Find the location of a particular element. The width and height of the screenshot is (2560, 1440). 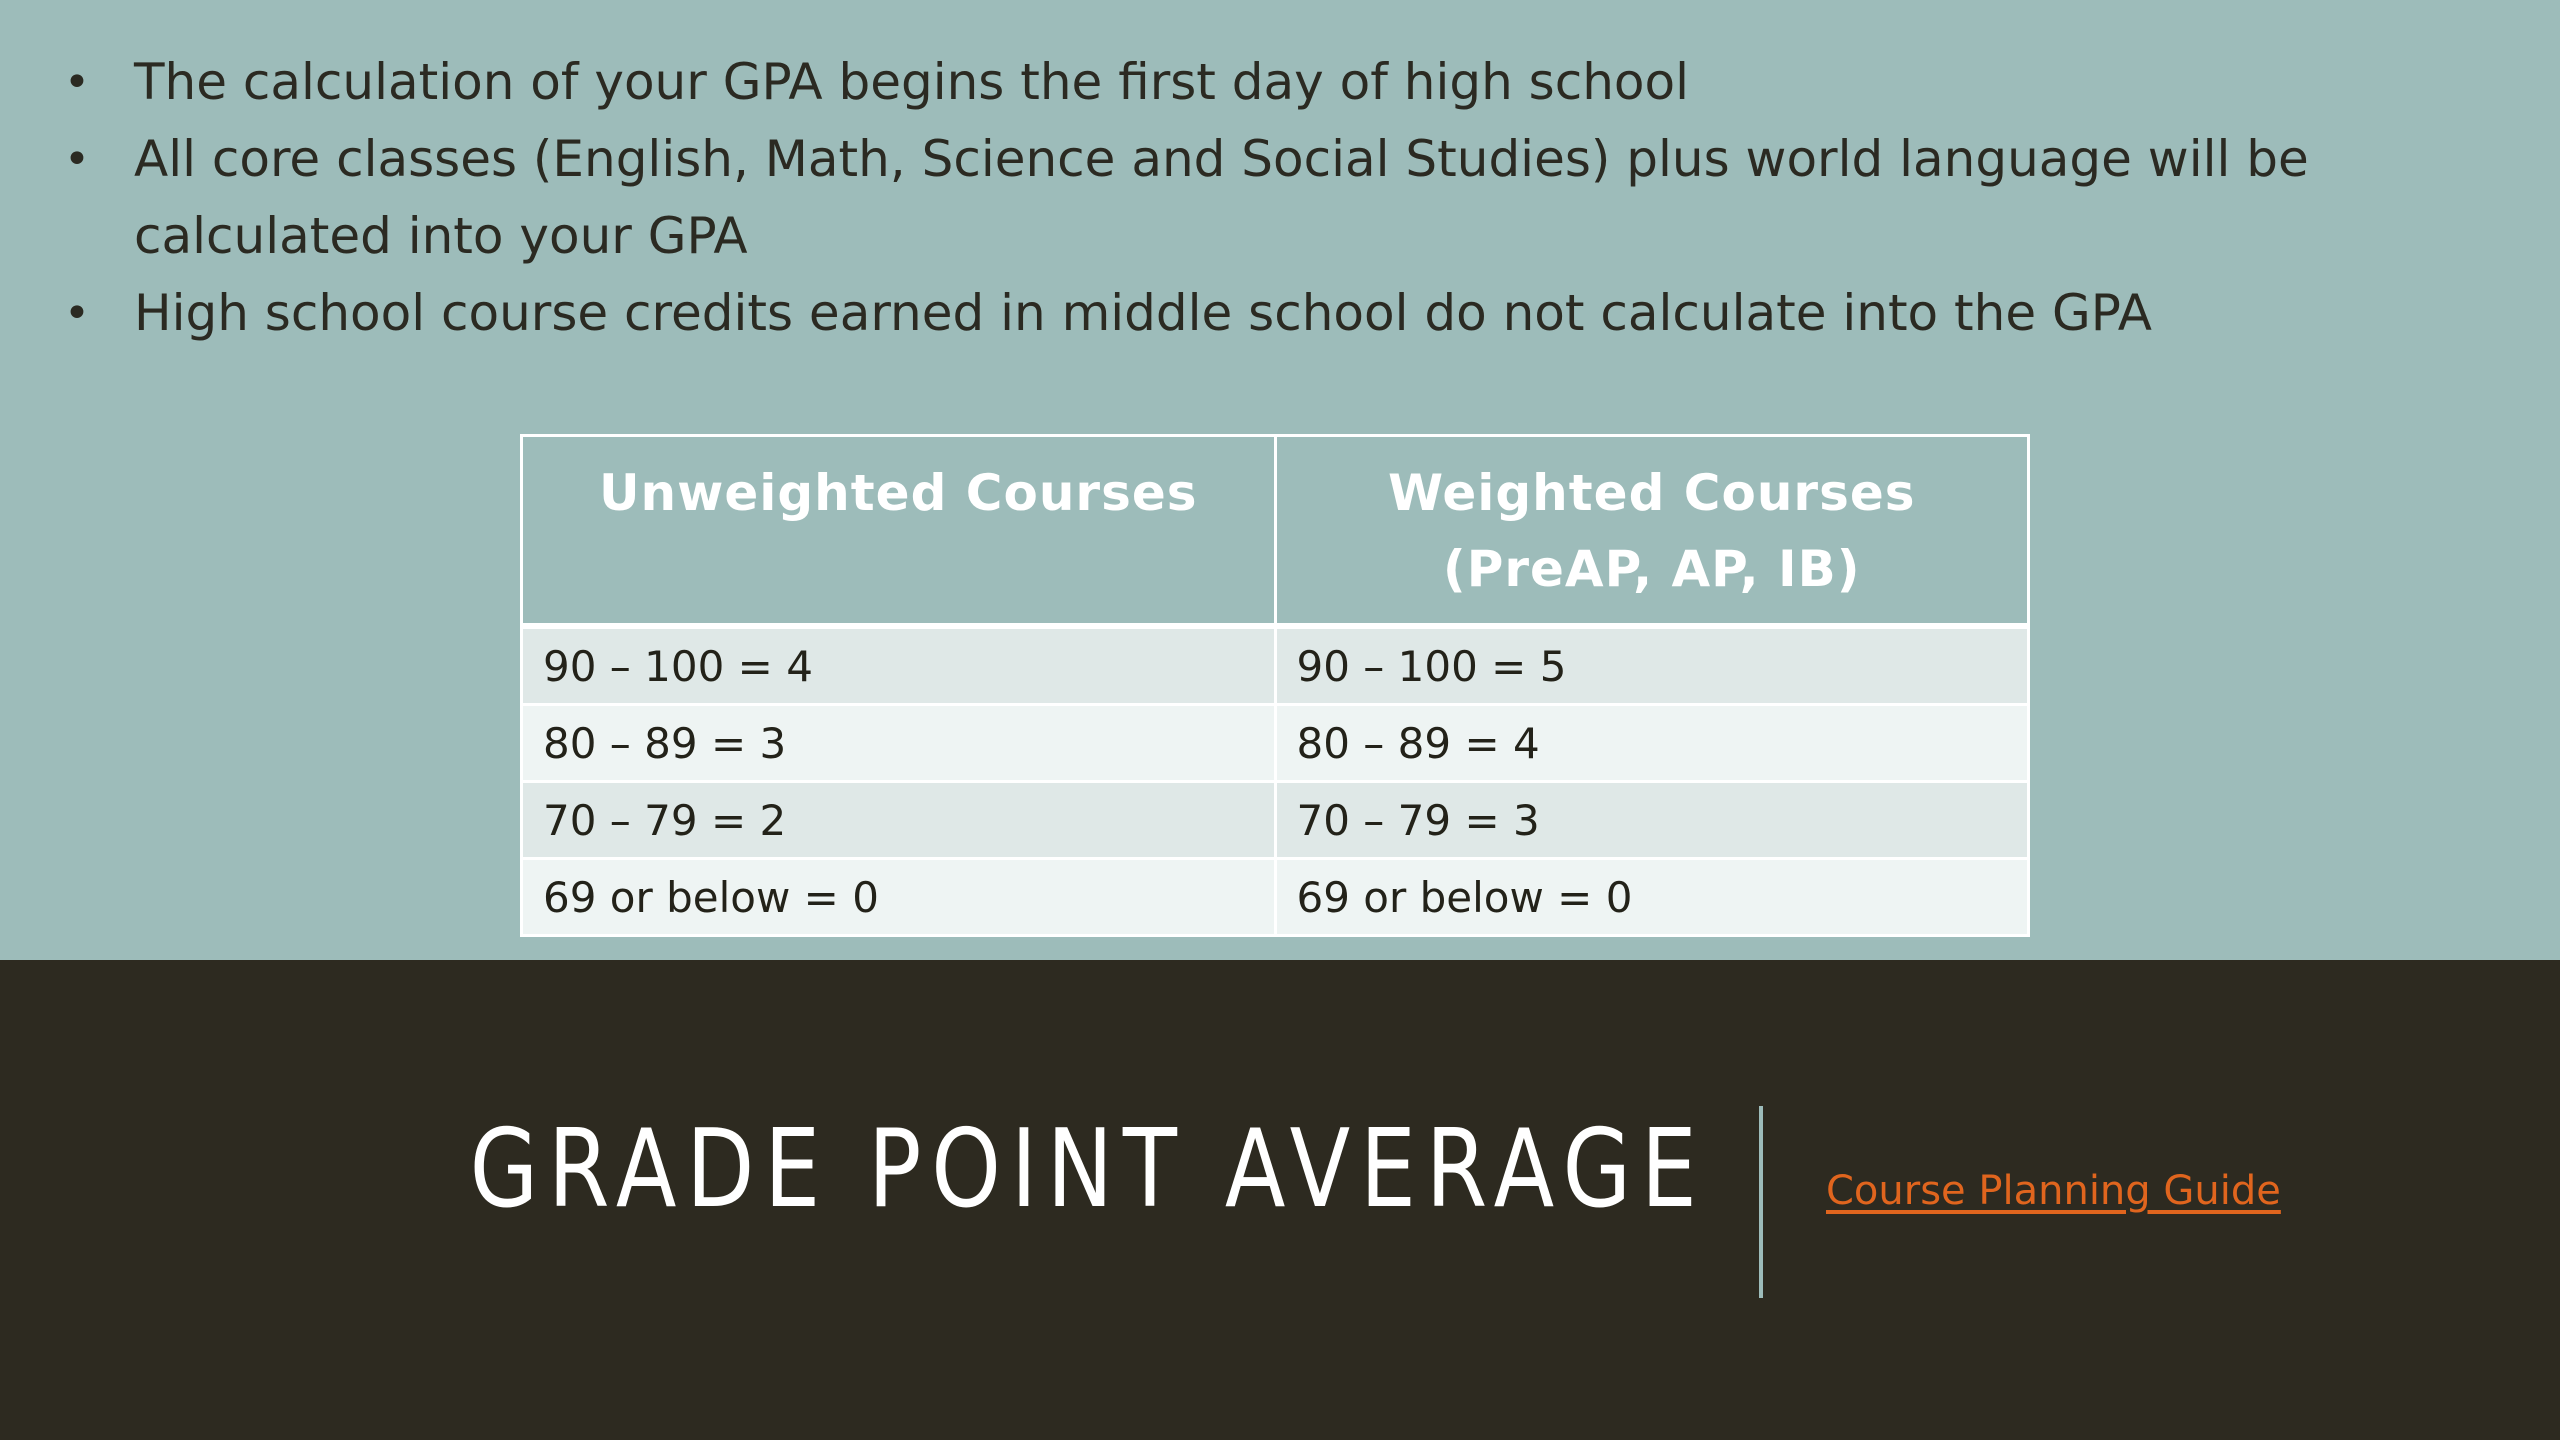

table-cell: 90 – 100 = 4 is located at coordinates (898, 666).